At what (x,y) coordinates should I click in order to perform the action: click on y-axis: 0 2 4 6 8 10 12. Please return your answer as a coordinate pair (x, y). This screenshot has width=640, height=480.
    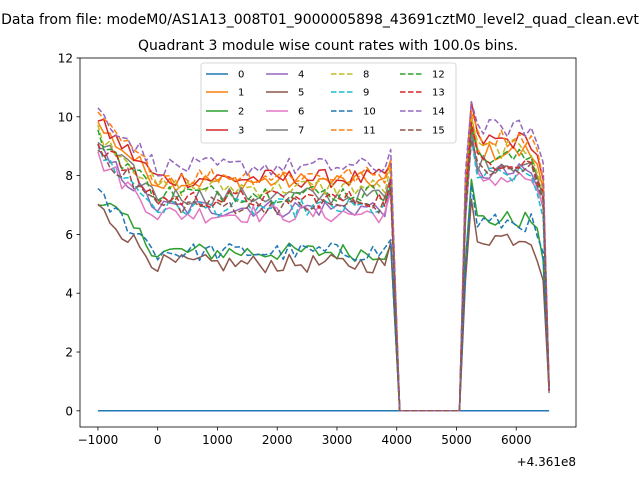
    Looking at the image, I should click on (69, 235).